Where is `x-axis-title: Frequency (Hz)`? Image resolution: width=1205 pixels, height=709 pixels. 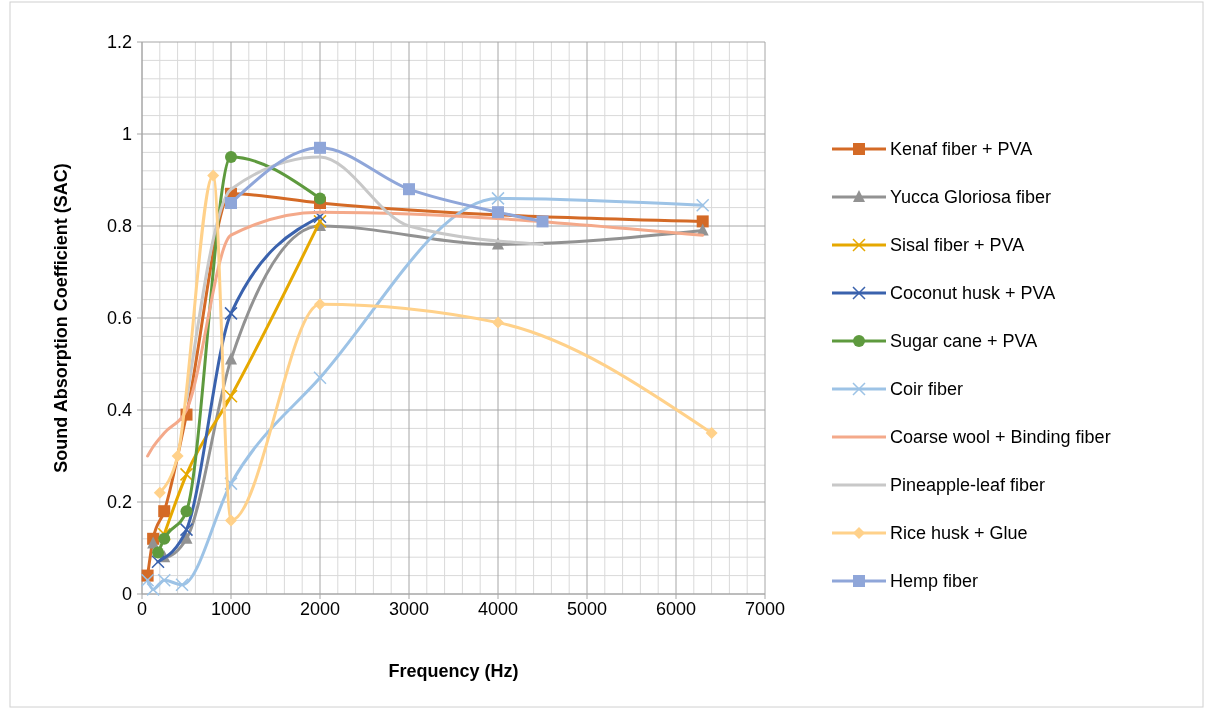
x-axis-title: Frequency (Hz) is located at coordinates (453, 671).